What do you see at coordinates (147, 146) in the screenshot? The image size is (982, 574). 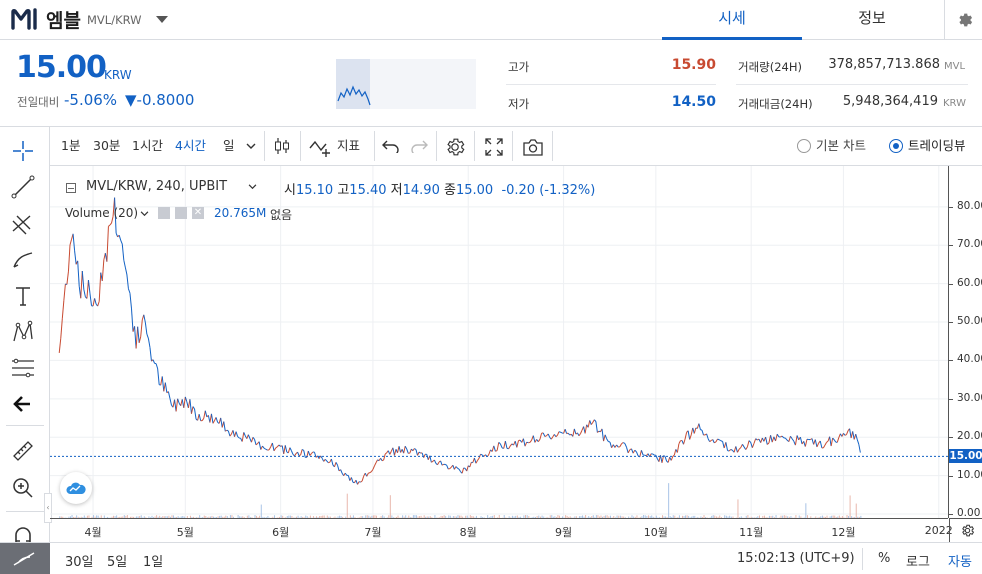 I see `interval-1h: 1시간` at bounding box center [147, 146].